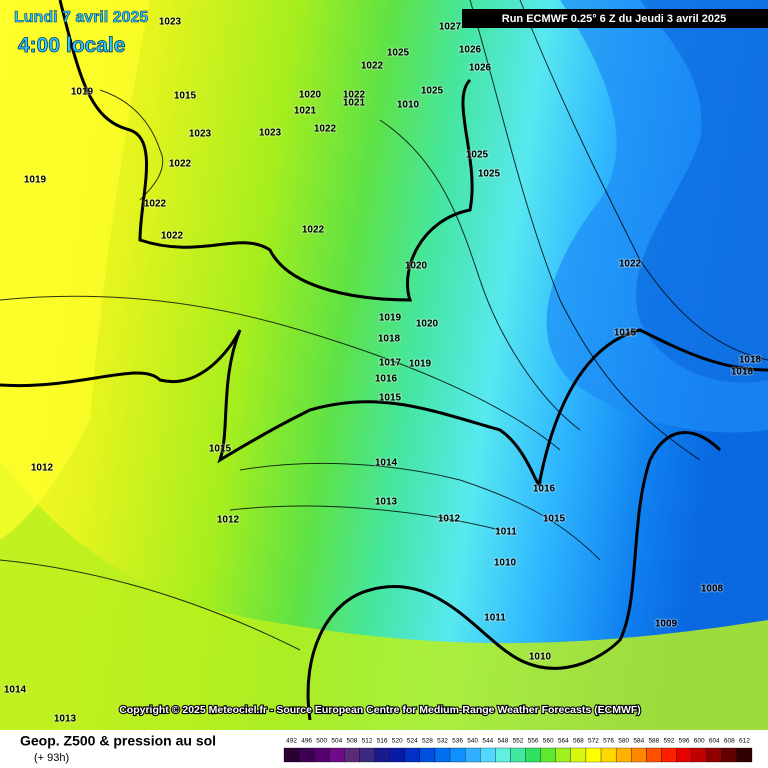 Image resolution: width=768 pixels, height=768 pixels. Describe the element at coordinates (653, 741) in the screenshot. I see `scale-label: 588` at that location.